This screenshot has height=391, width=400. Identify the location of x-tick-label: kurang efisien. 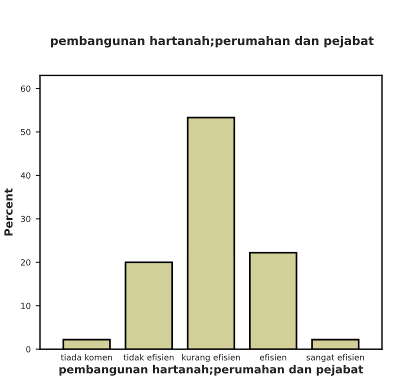
(211, 358).